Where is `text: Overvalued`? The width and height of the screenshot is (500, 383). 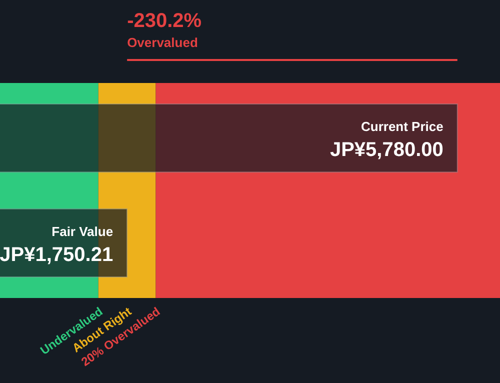
text: Overvalued is located at coordinates (162, 42).